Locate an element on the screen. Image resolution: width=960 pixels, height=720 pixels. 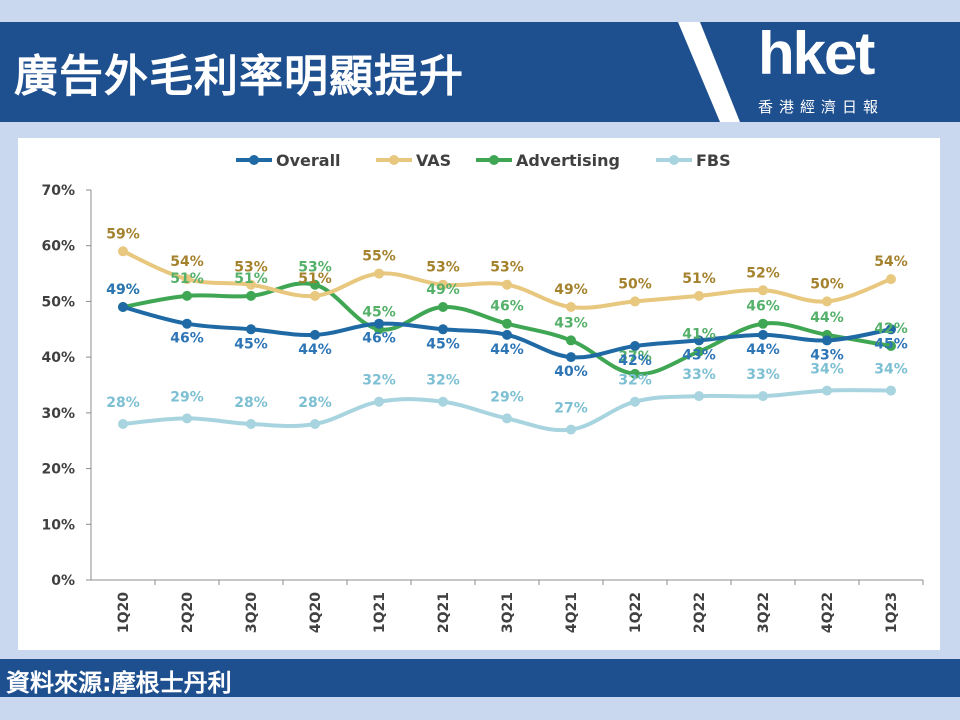
point-advertising-3Q20 is located at coordinates (251, 295).